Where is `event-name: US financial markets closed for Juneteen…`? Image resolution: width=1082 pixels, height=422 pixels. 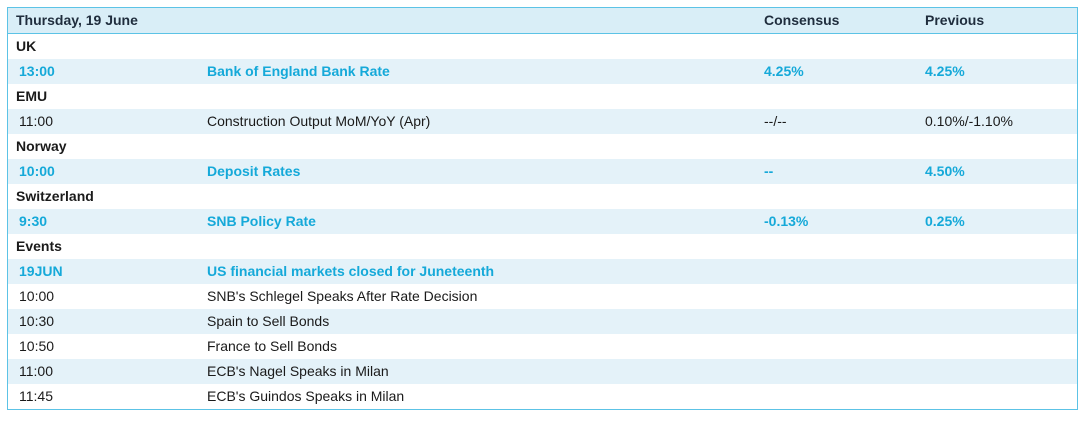
event-name: US financial markets closed for Juneteen… is located at coordinates (351, 271).